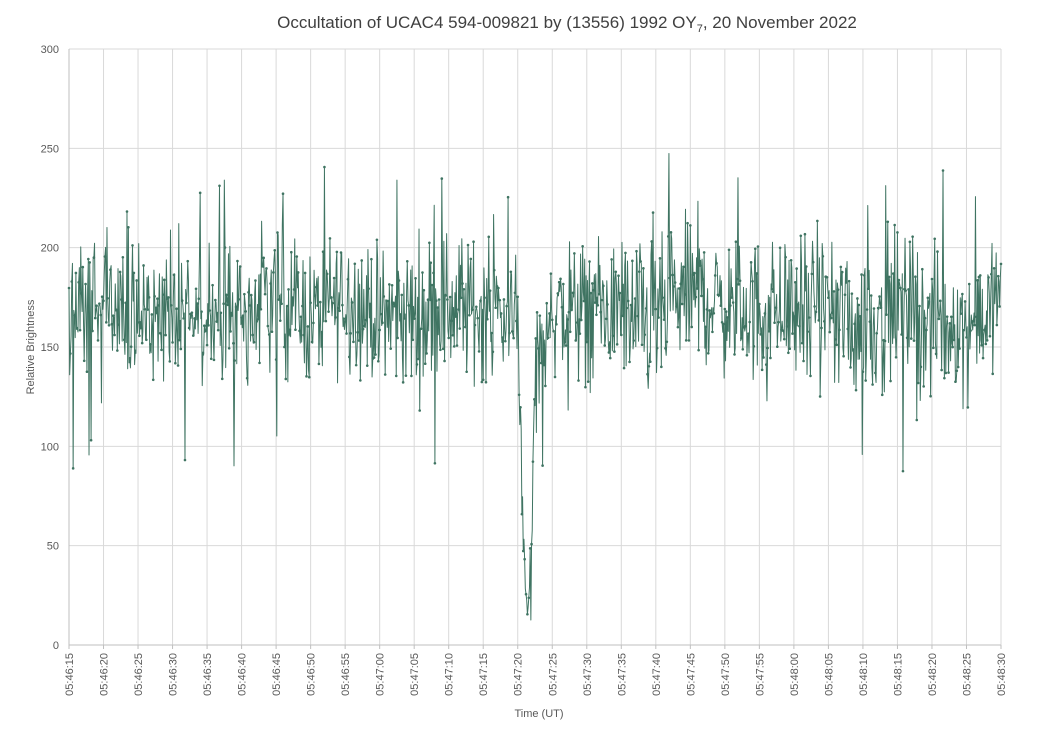 Image resolution: width=1051 pixels, height=732 pixels. Describe the element at coordinates (898, 674) in the screenshot. I see `x-tick-label: 05:48:15` at that location.